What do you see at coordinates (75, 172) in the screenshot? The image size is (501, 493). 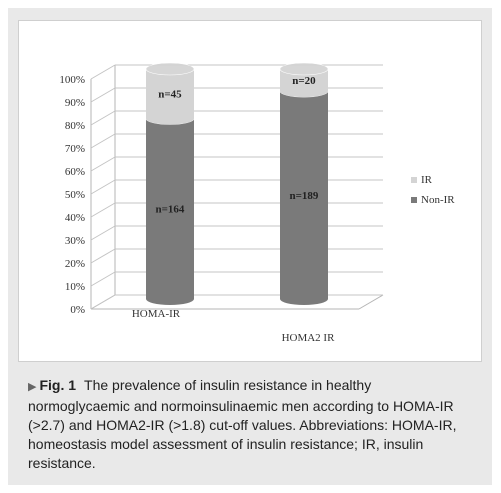 I see `y-tick-label: 60%` at bounding box center [75, 172].